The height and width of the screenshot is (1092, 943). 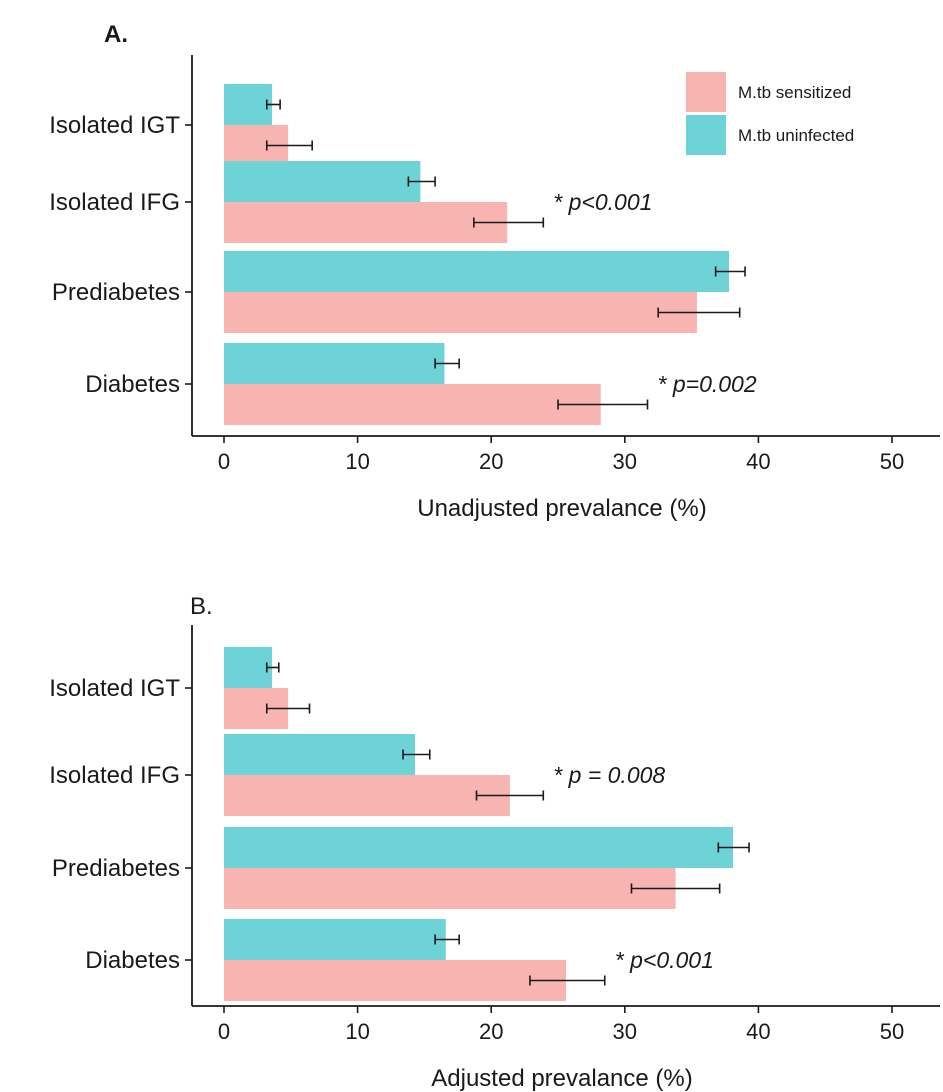 What do you see at coordinates (562, 508) in the screenshot?
I see `x-axis-label: Unadjusted prevalance (%)` at bounding box center [562, 508].